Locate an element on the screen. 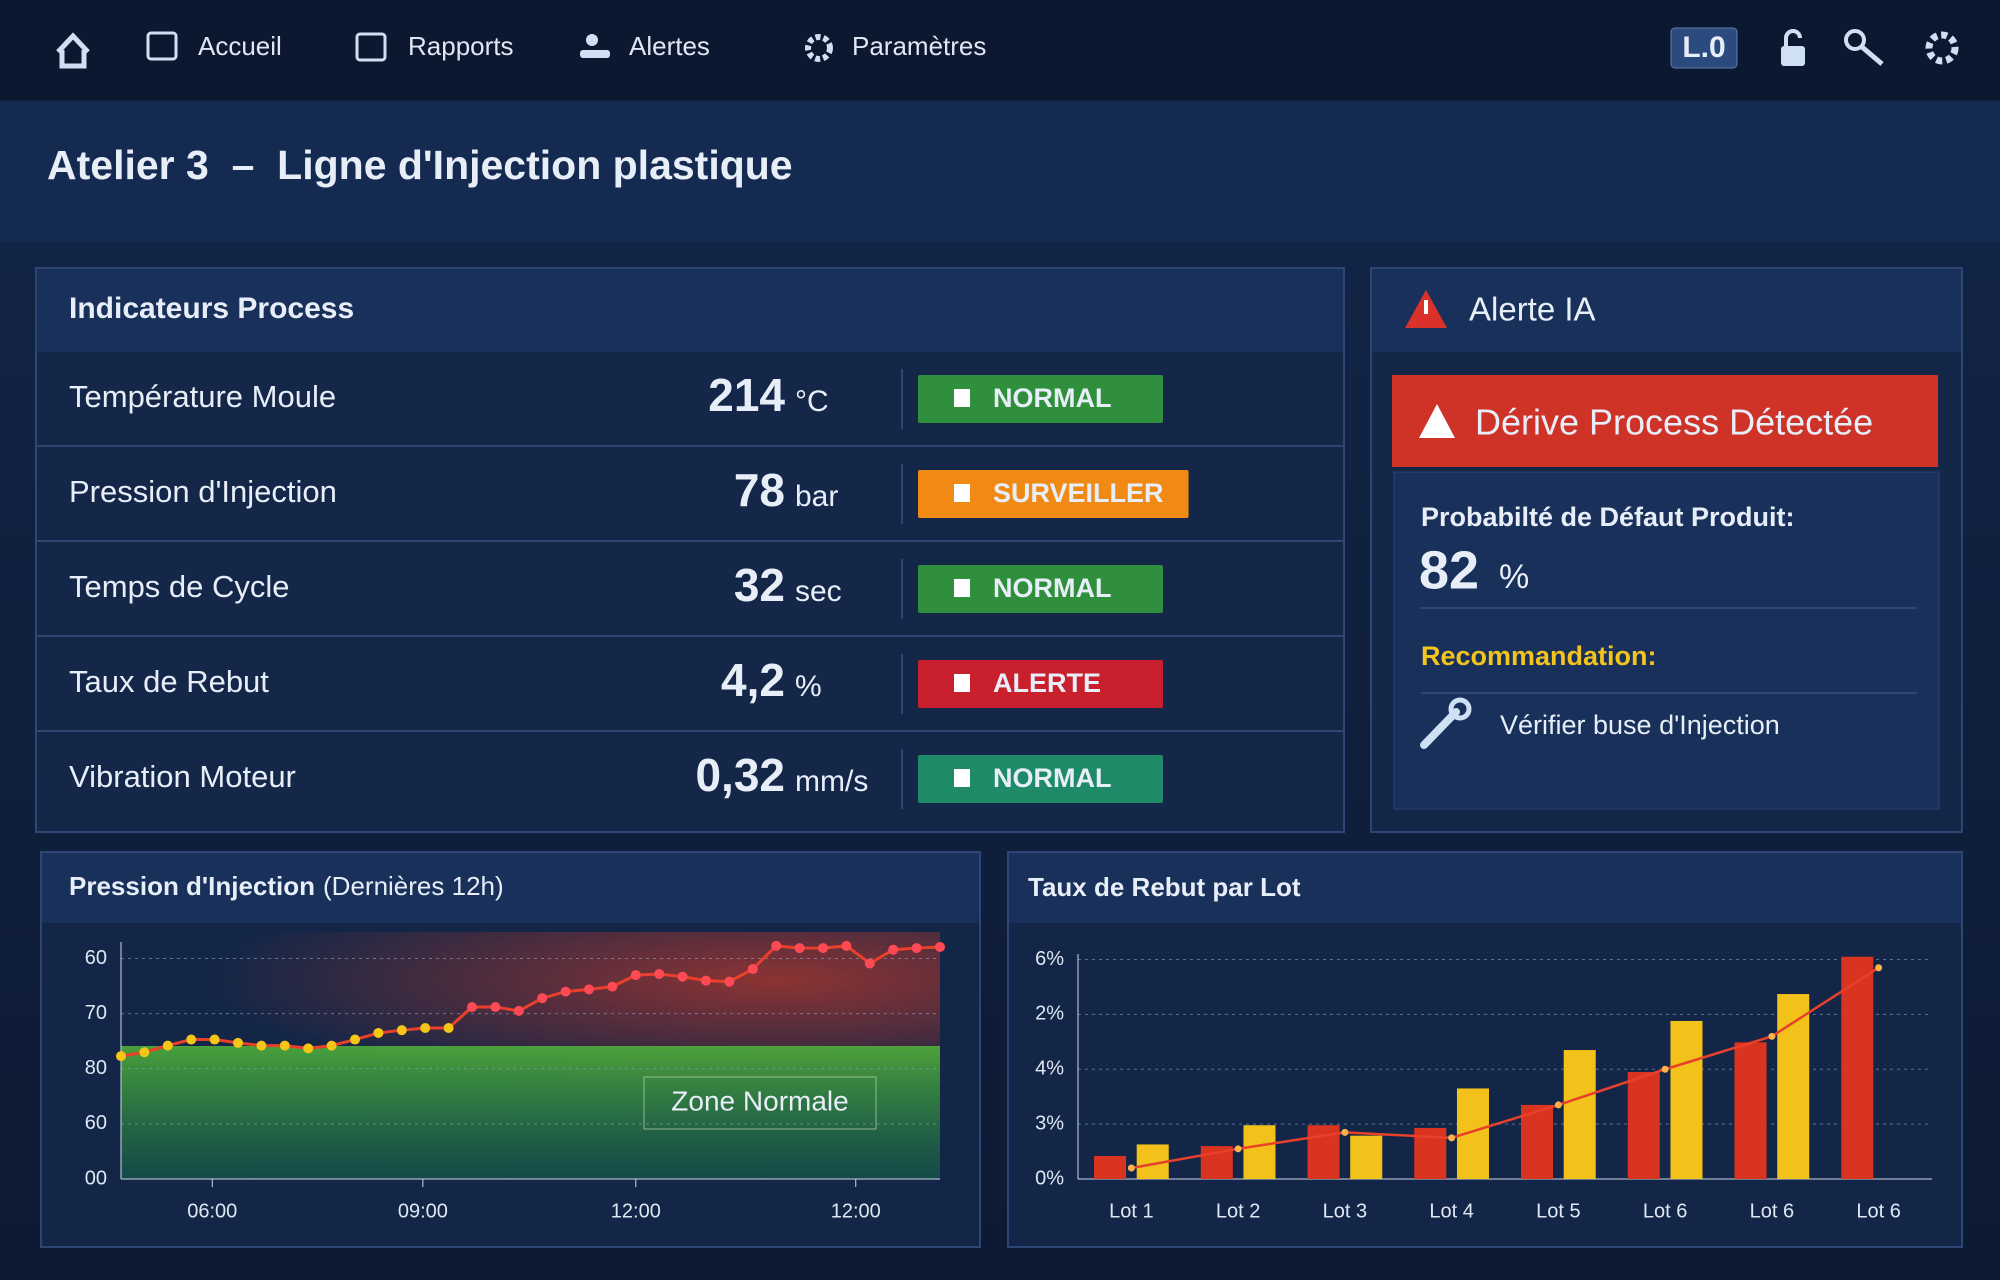  indicator-unit: mm/s is located at coordinates (831, 781).